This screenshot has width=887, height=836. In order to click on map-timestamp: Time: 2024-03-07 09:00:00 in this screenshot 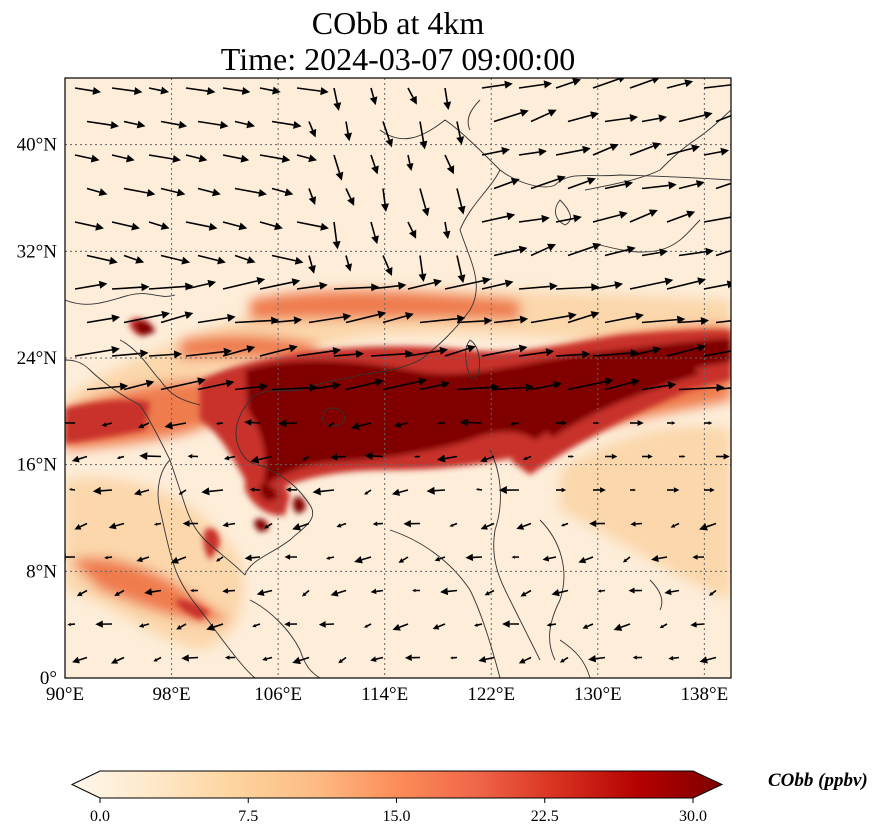, I will do `click(398, 59)`.